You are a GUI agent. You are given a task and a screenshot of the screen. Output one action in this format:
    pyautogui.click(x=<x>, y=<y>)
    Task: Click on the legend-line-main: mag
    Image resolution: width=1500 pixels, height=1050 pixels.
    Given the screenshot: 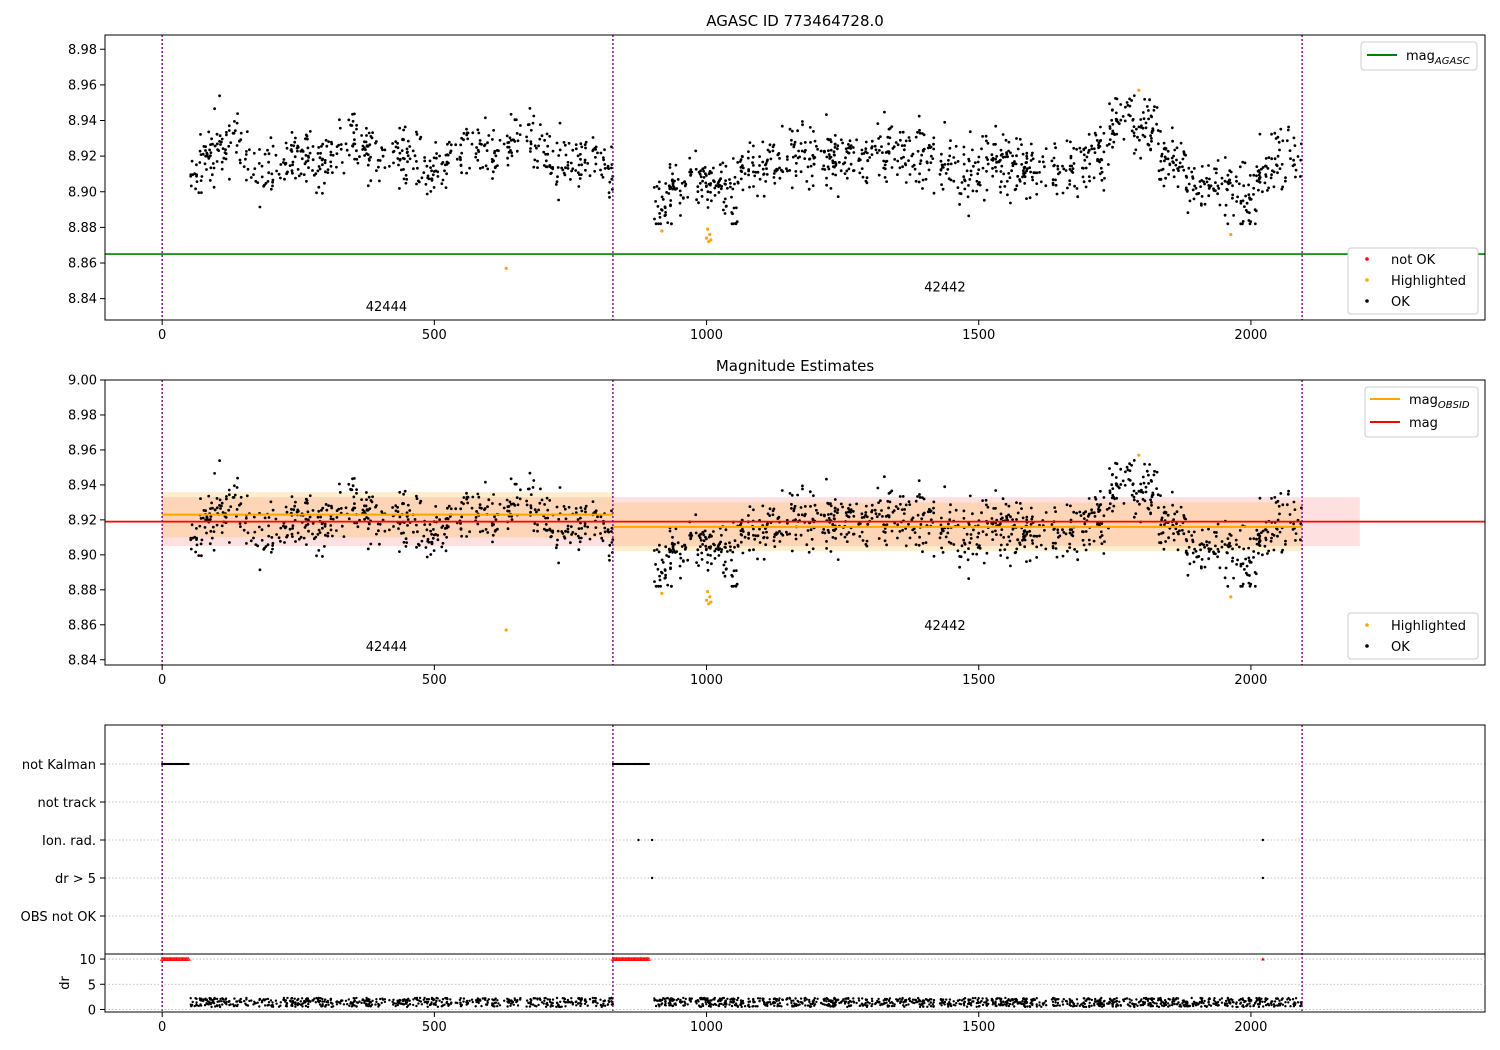 What is the action you would take?
    pyautogui.click(x=1423, y=400)
    